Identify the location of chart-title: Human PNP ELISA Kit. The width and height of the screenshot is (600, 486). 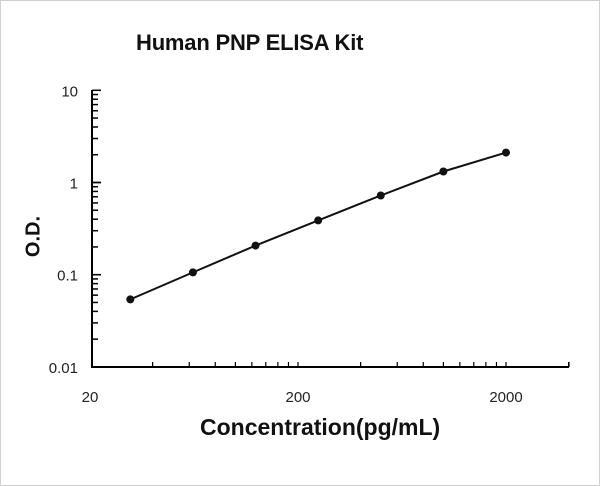
(250, 42).